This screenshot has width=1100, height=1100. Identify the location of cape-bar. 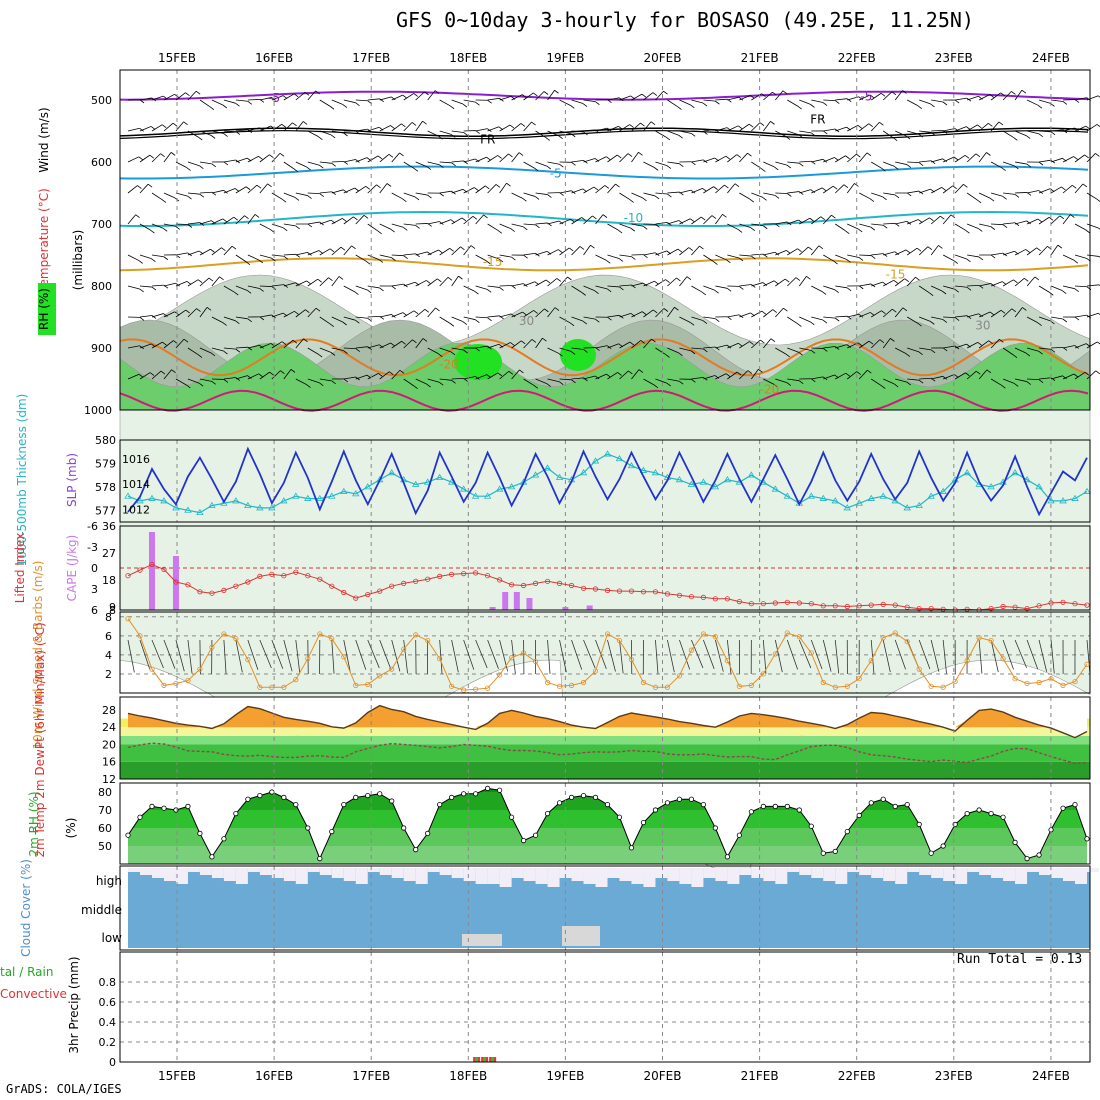
(565, 608).